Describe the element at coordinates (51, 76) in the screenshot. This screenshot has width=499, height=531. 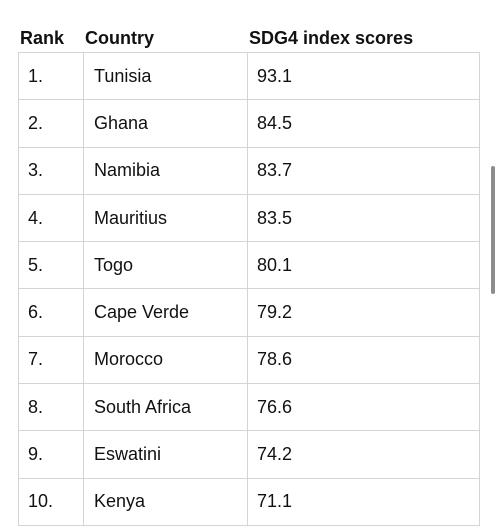
I see `rank-cell: 1.` at that location.